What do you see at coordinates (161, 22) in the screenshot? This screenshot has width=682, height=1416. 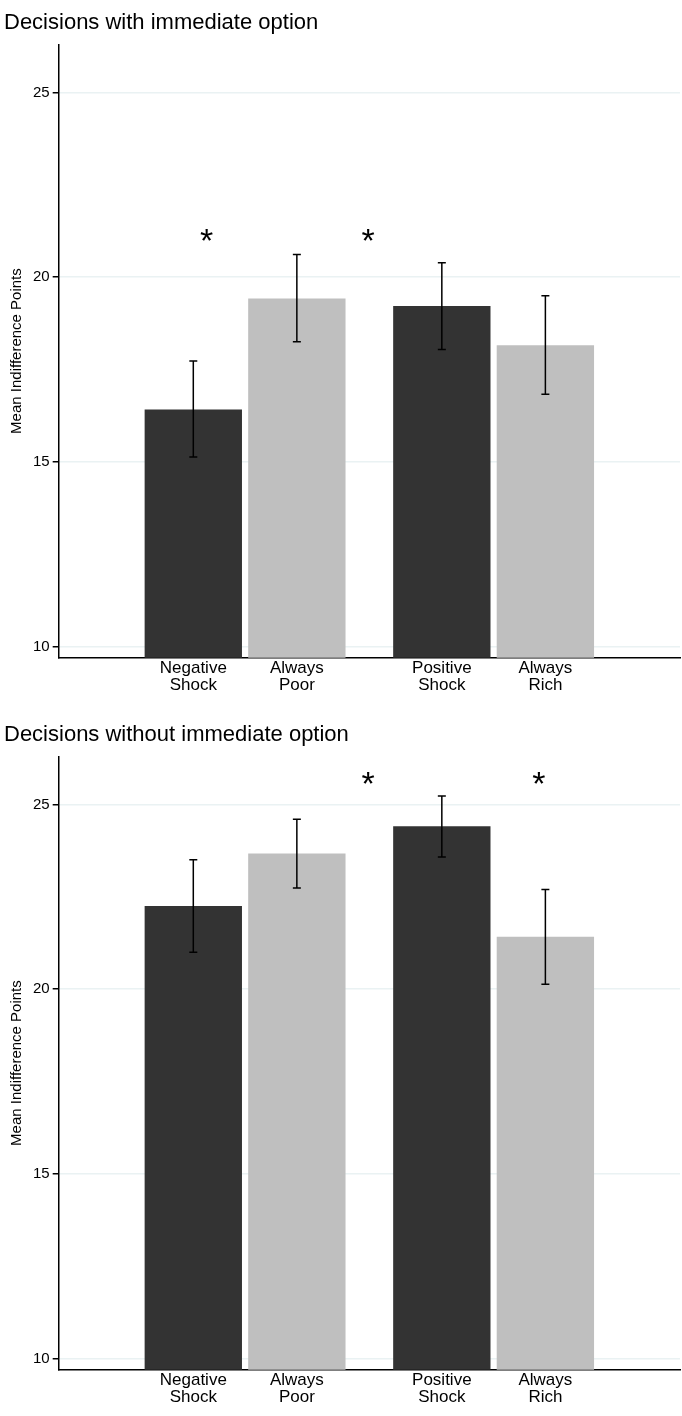 I see `chart-title: Decisions with immediate option` at bounding box center [161, 22].